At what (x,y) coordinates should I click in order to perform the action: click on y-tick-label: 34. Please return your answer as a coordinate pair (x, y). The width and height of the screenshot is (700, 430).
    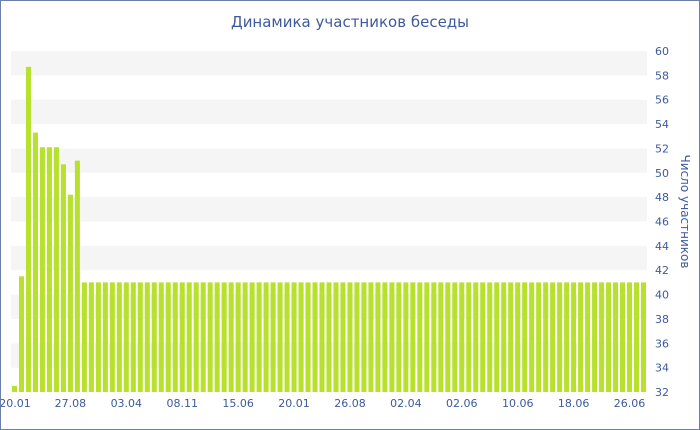
    Looking at the image, I should click on (662, 368).